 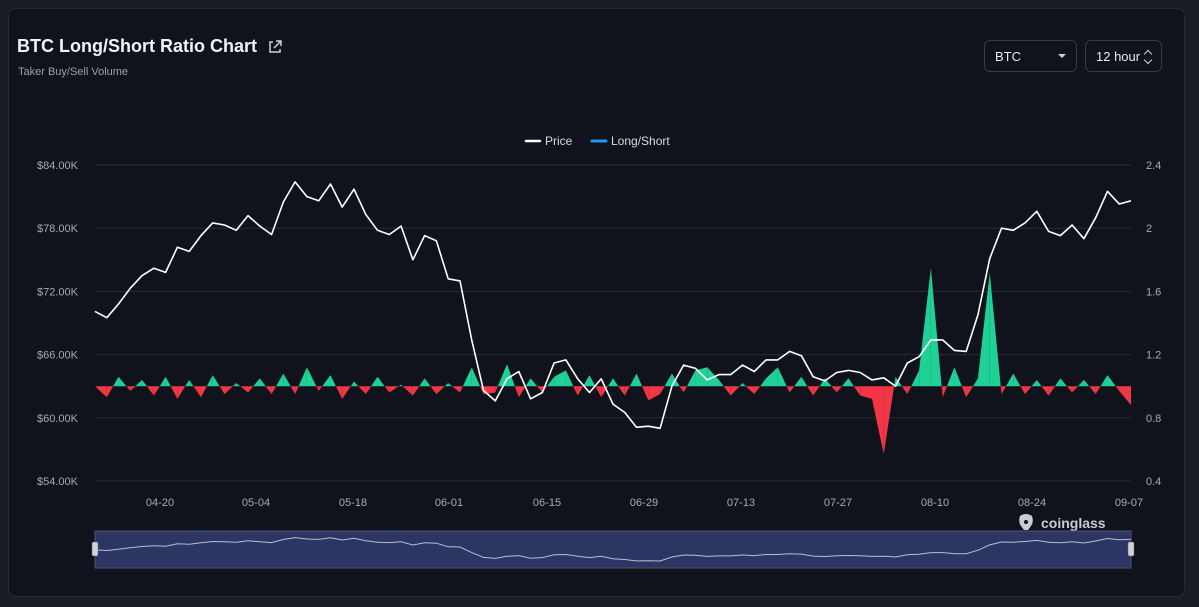 I want to click on coin-select: BTC, so click(x=1030, y=56).